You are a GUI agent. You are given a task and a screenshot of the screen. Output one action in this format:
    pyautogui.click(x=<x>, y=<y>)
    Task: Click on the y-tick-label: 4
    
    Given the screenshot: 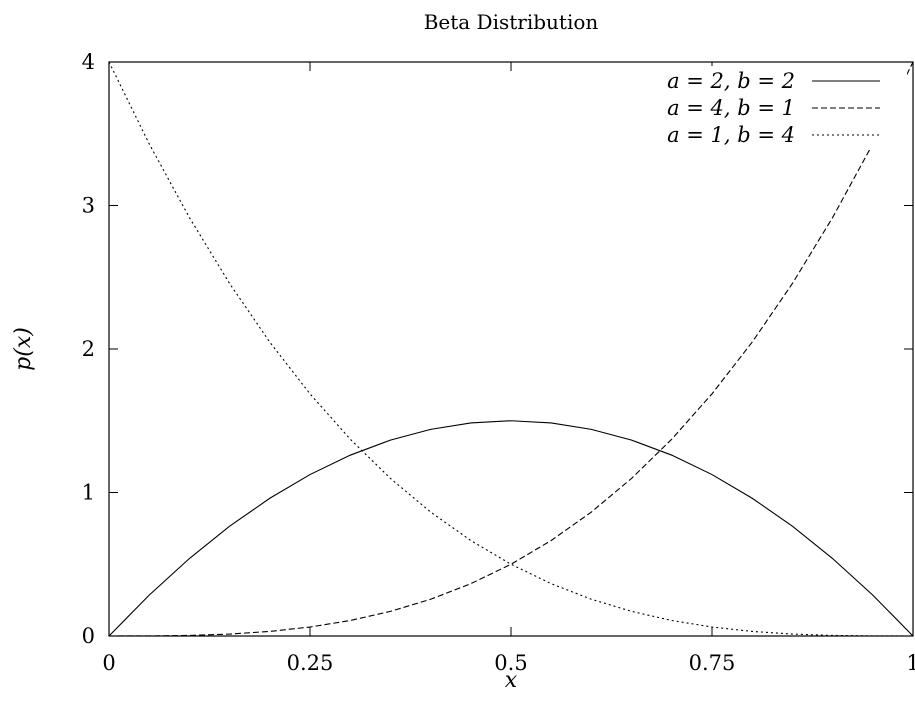 What is the action you would take?
    pyautogui.click(x=88, y=62)
    